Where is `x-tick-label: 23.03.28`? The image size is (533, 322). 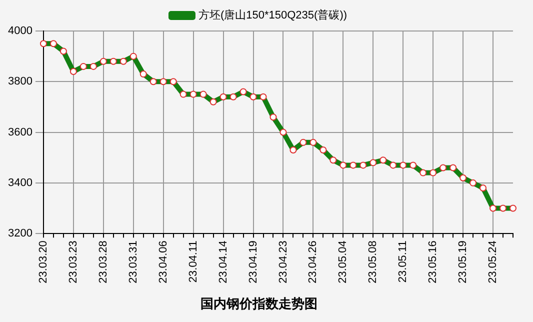 x-tick-label: 23.03.28 is located at coordinates (103, 262).